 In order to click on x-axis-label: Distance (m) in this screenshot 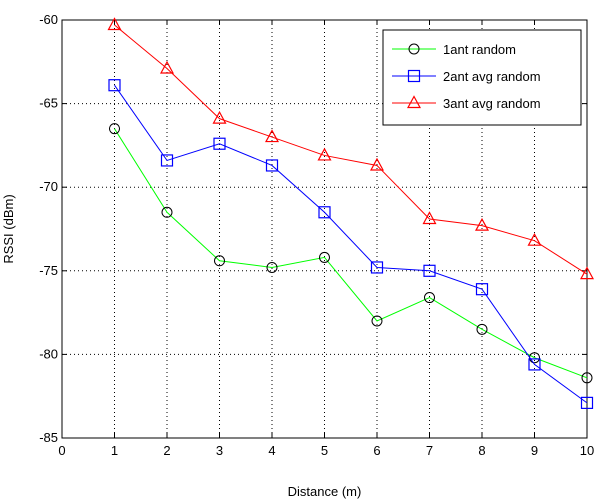, I will do `click(325, 491)`.